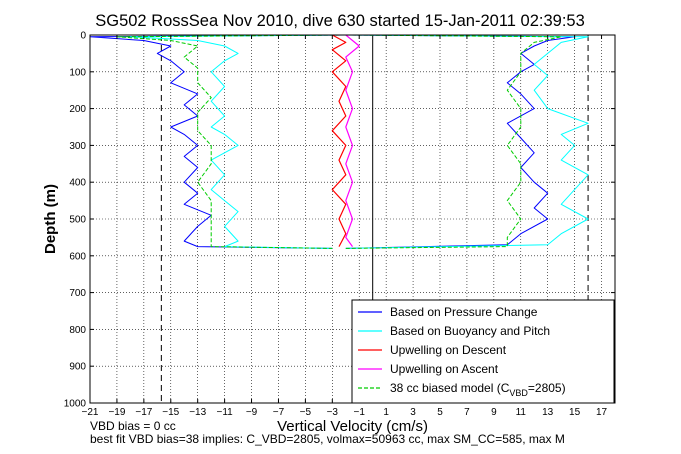 The image size is (681, 454). Describe the element at coordinates (77, 256) in the screenshot. I see `y-tick-label: 600` at that location.